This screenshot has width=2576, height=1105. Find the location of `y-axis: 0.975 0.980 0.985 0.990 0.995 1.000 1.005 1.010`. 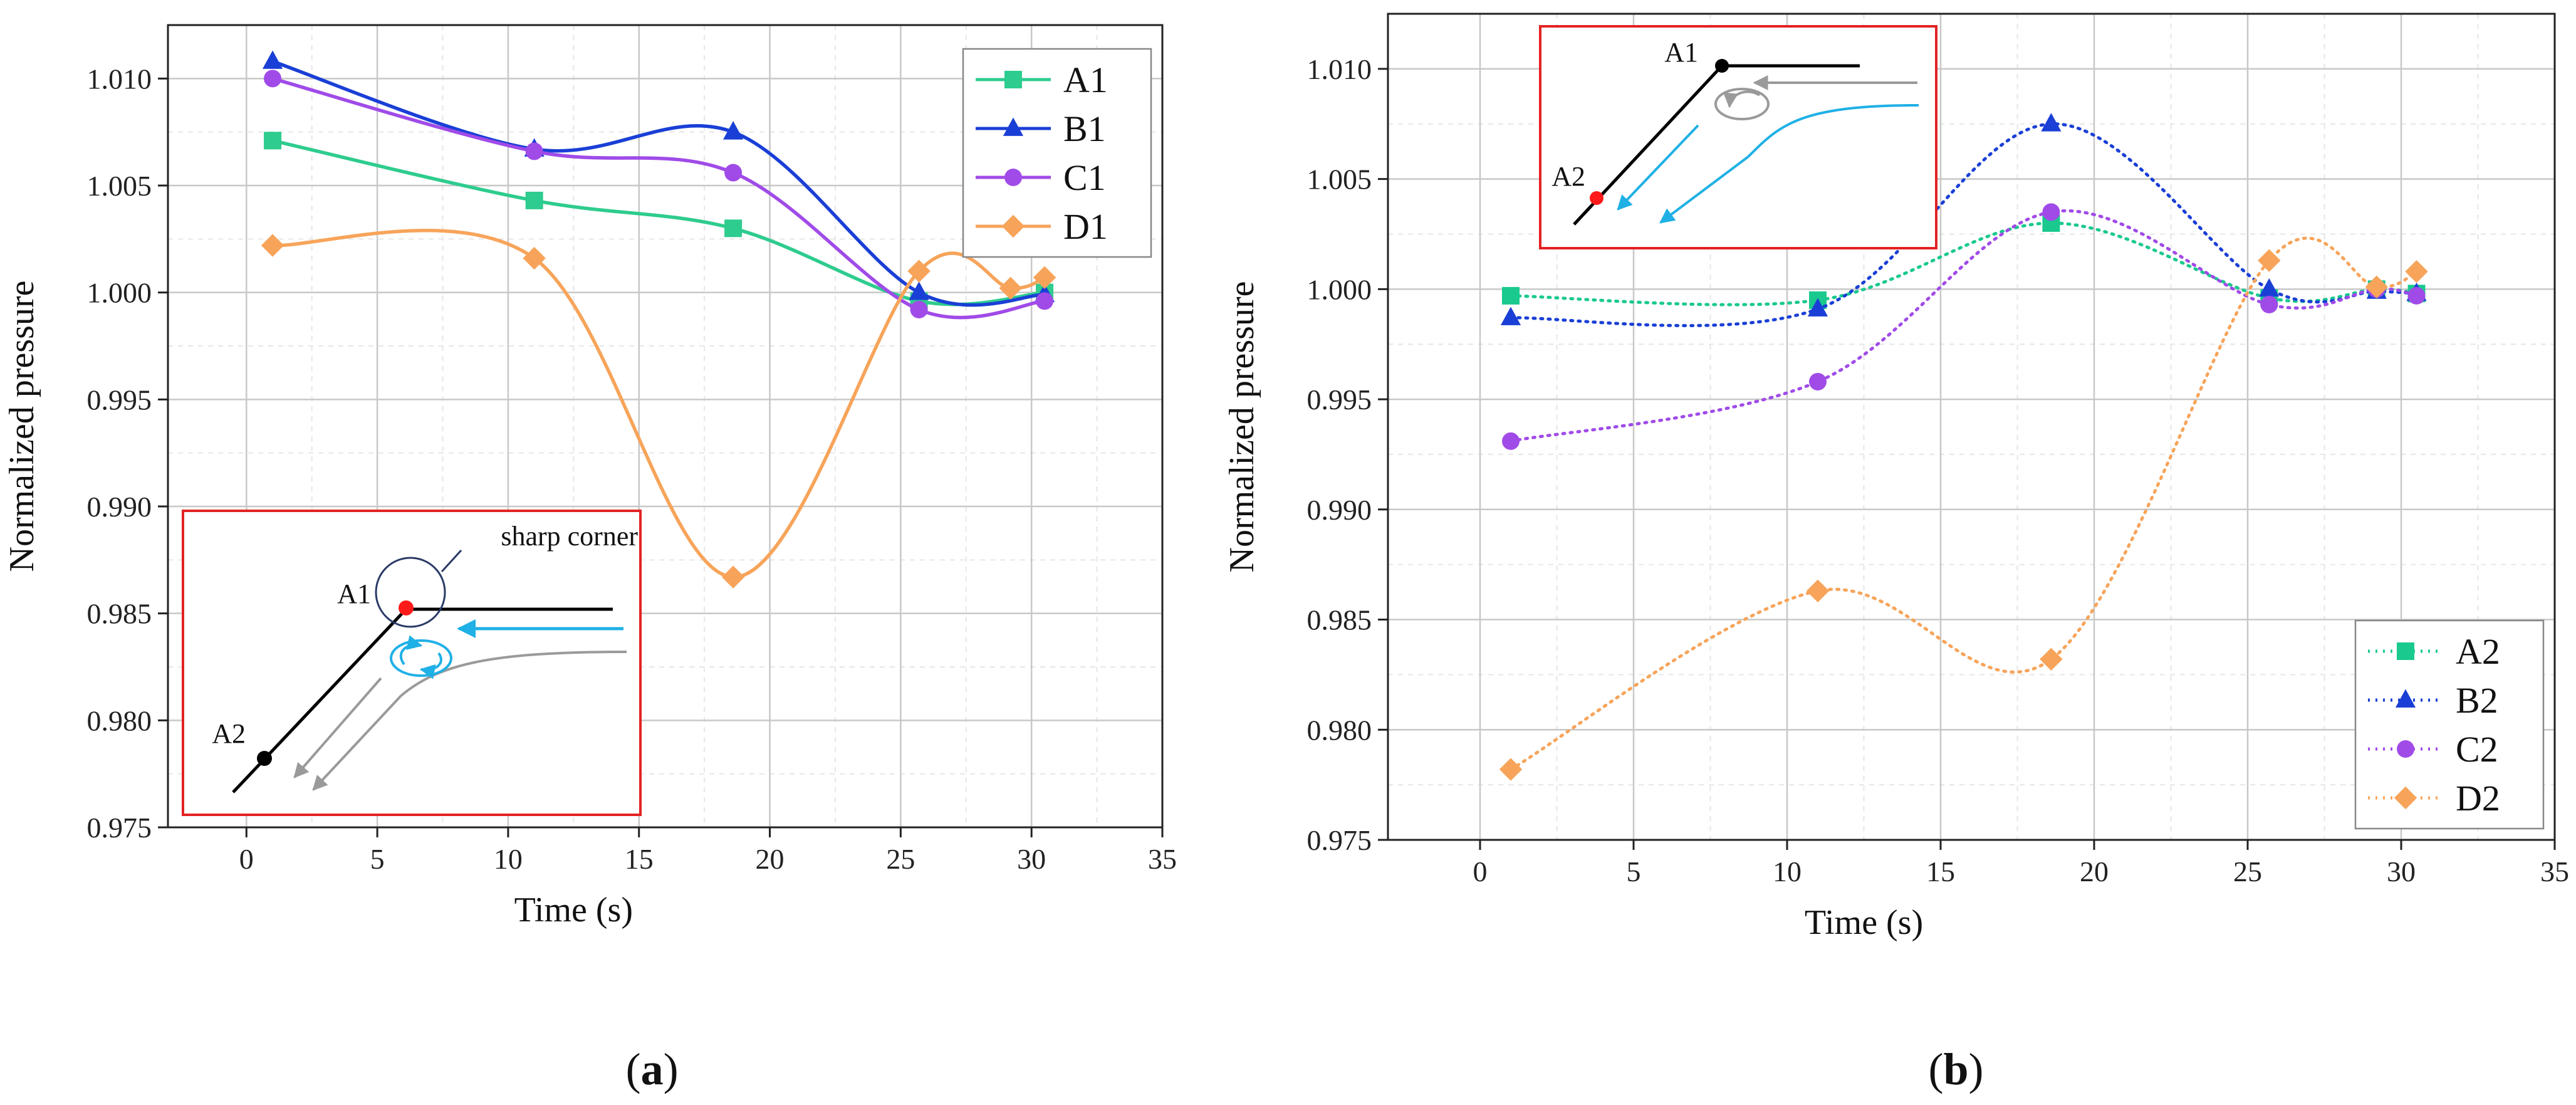

y-axis: 0.975 0.980 0.985 0.990 0.995 1.000 1.005 1.010 is located at coordinates (127, 454).